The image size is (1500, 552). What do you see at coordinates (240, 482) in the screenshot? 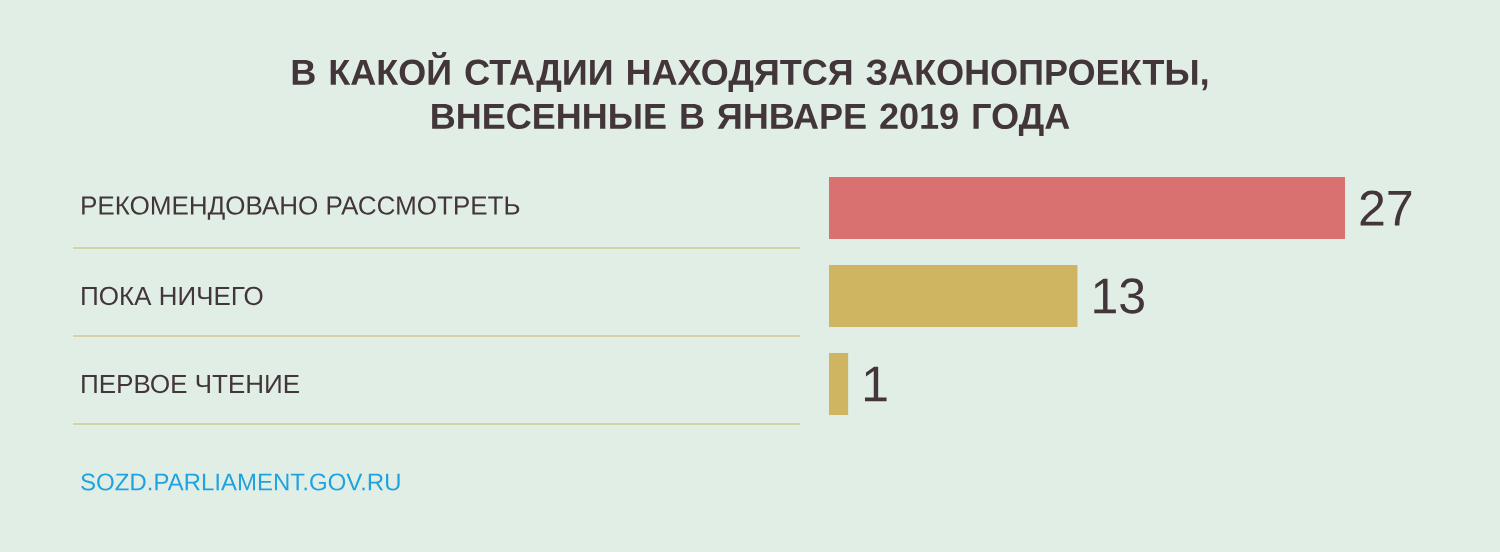
I see `text: SOZD.PARLIAMENT.GOV.RU` at bounding box center [240, 482].